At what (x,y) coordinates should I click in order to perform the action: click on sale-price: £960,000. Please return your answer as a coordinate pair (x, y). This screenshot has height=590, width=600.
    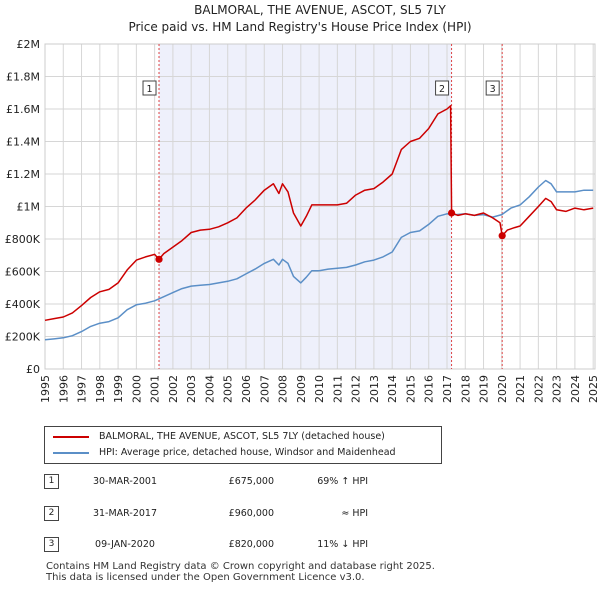
    Looking at the image, I should click on (251, 513).